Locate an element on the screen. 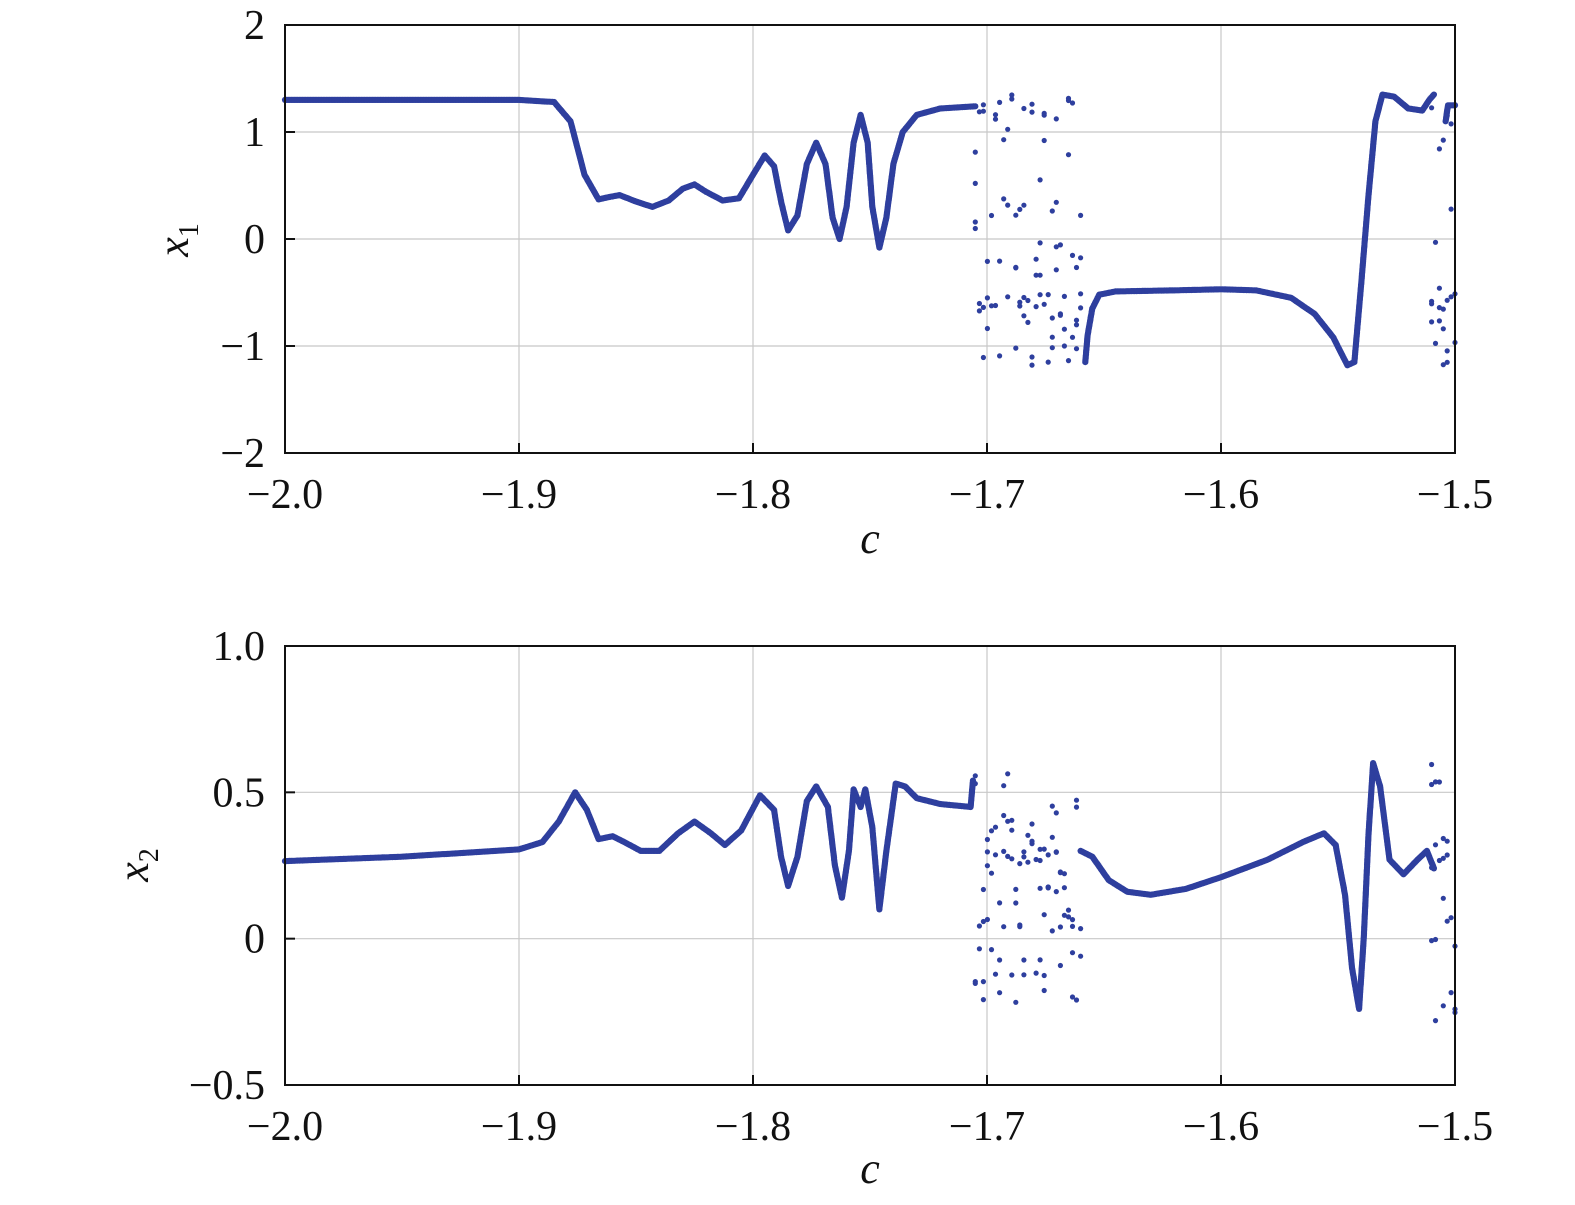 The image size is (1575, 1205). x-tick-label: −1.9 is located at coordinates (519, 495).